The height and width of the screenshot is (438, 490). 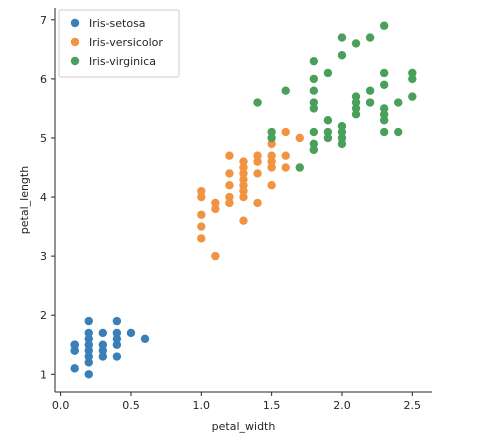 What do you see at coordinates (272, 405) in the screenshot?
I see `x-tick-label: 1.5` at bounding box center [272, 405].